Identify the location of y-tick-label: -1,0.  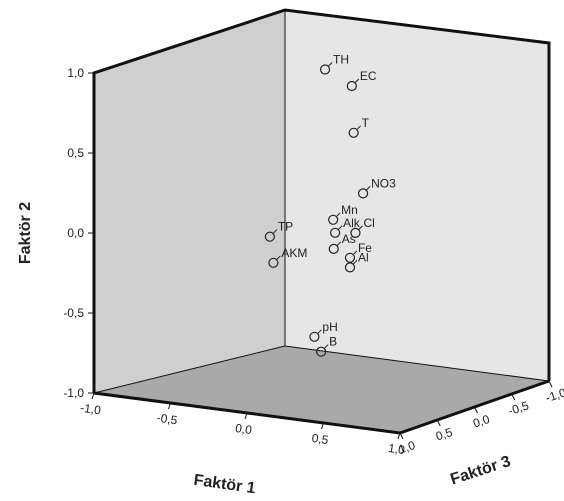
(73, 393).